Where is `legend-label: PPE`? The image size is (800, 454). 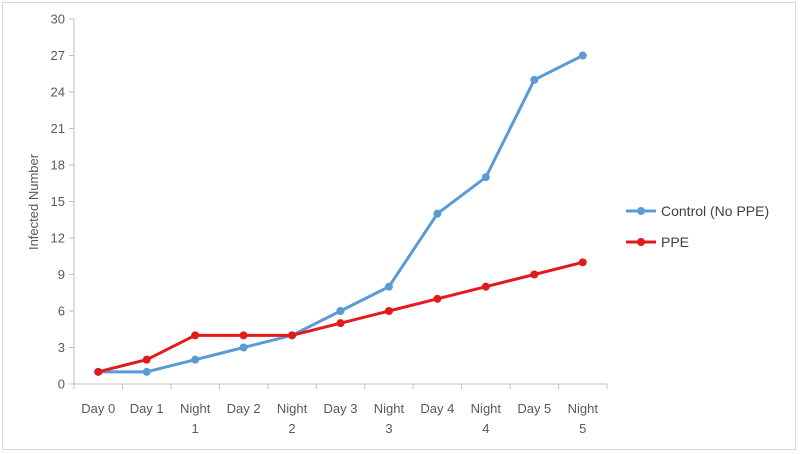 legend-label: PPE is located at coordinates (675, 242).